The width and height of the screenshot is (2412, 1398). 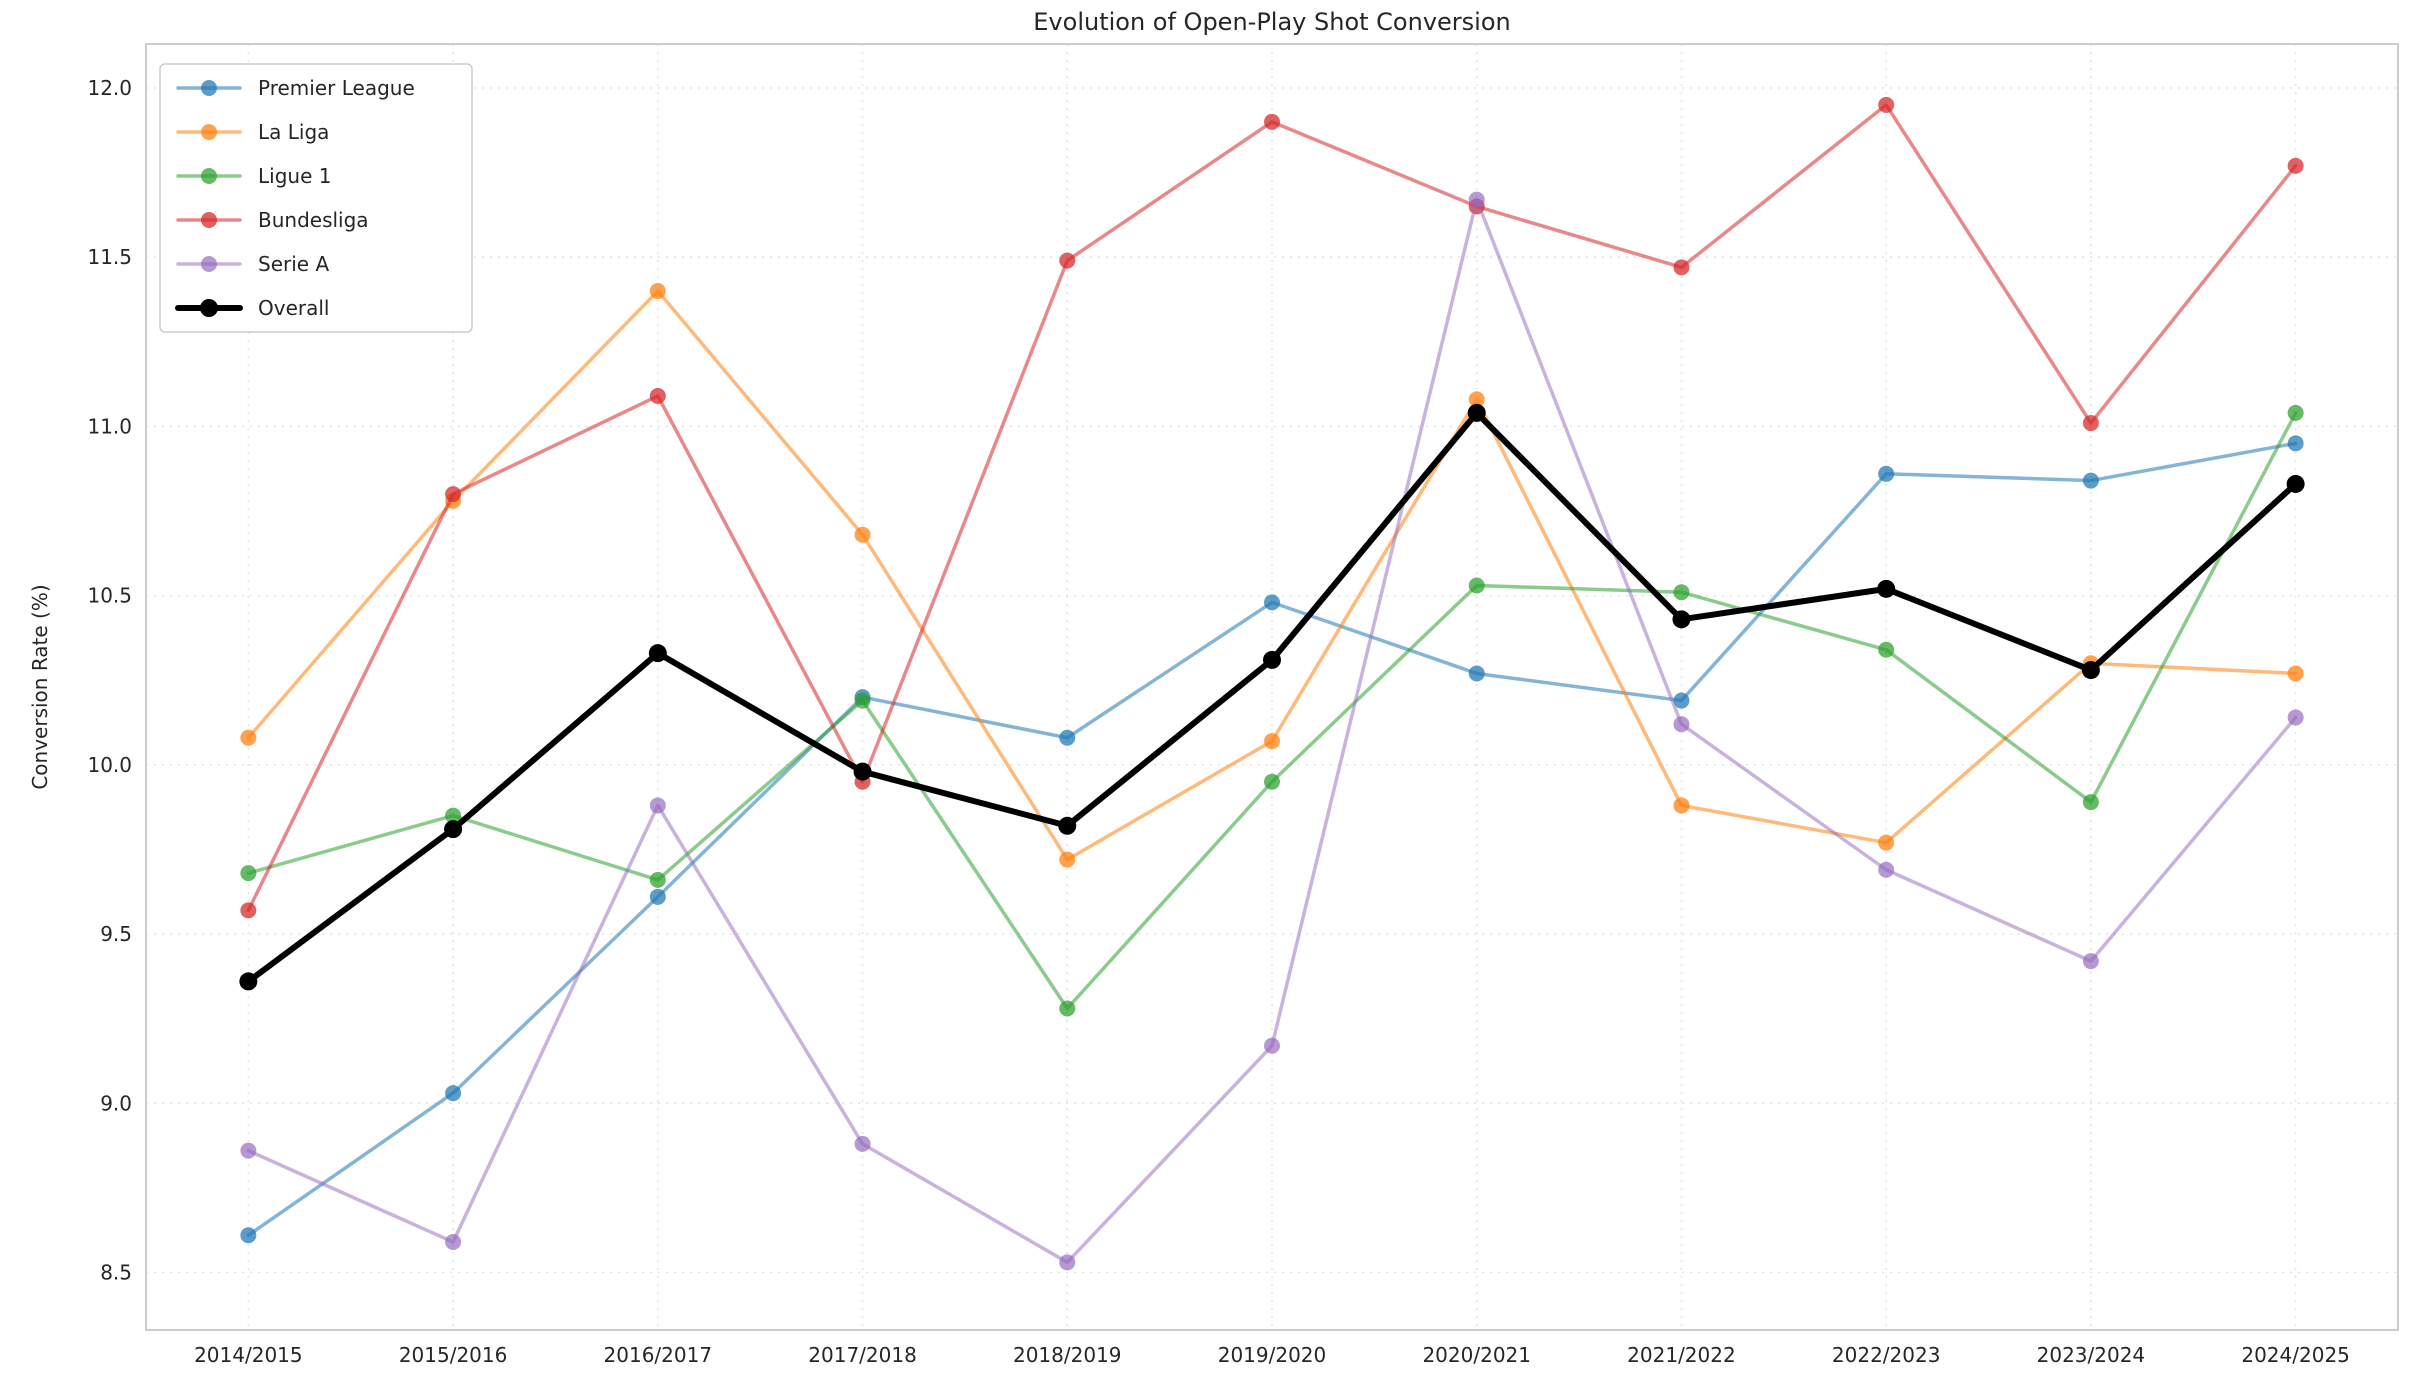 What do you see at coordinates (862, 1355) in the screenshot?
I see `x-tick-label: 2017/2018` at bounding box center [862, 1355].